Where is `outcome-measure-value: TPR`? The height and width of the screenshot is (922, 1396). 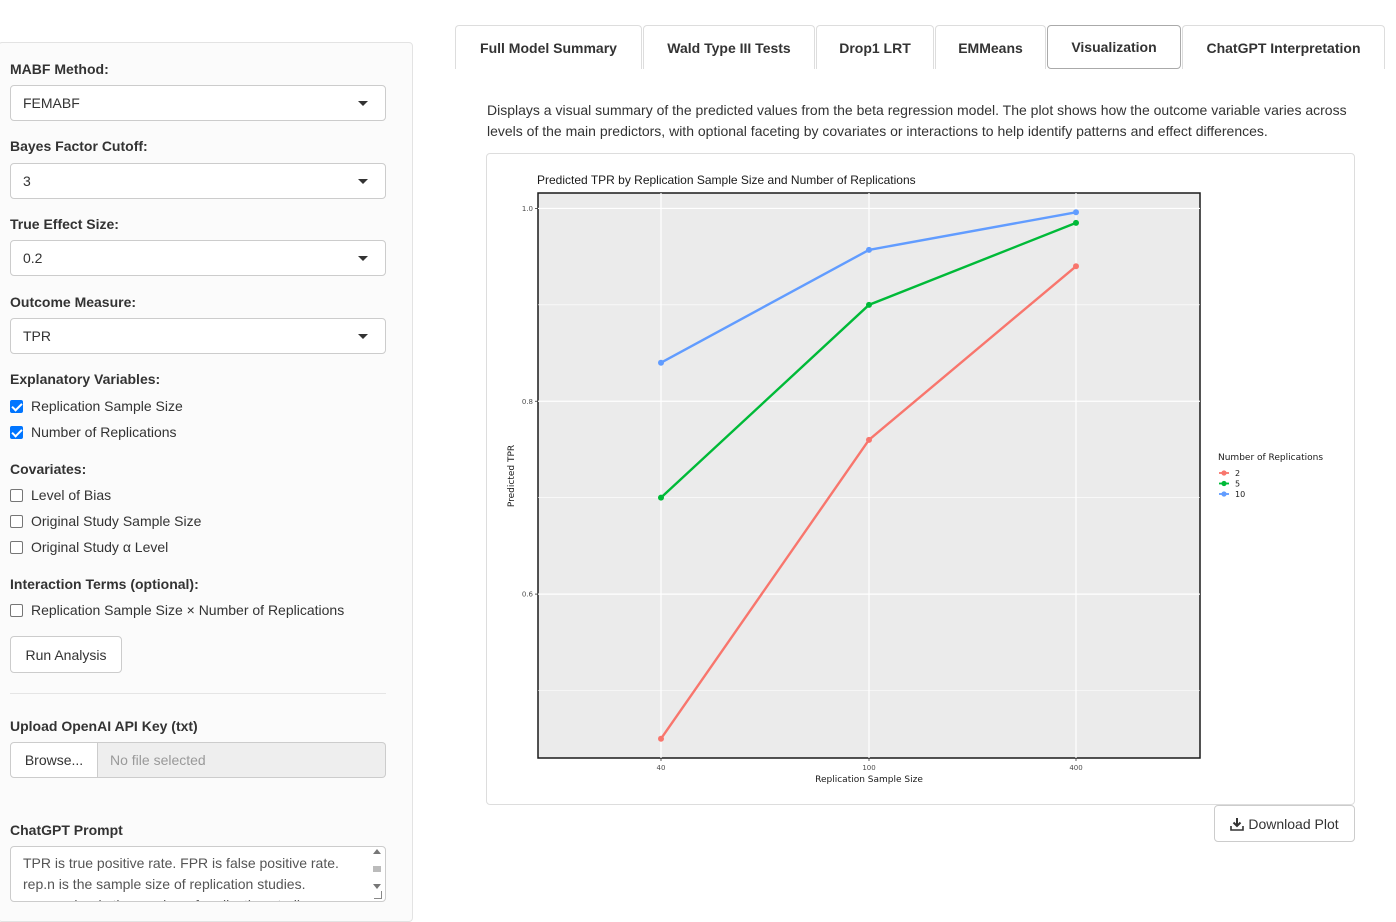 outcome-measure-value: TPR is located at coordinates (37, 336).